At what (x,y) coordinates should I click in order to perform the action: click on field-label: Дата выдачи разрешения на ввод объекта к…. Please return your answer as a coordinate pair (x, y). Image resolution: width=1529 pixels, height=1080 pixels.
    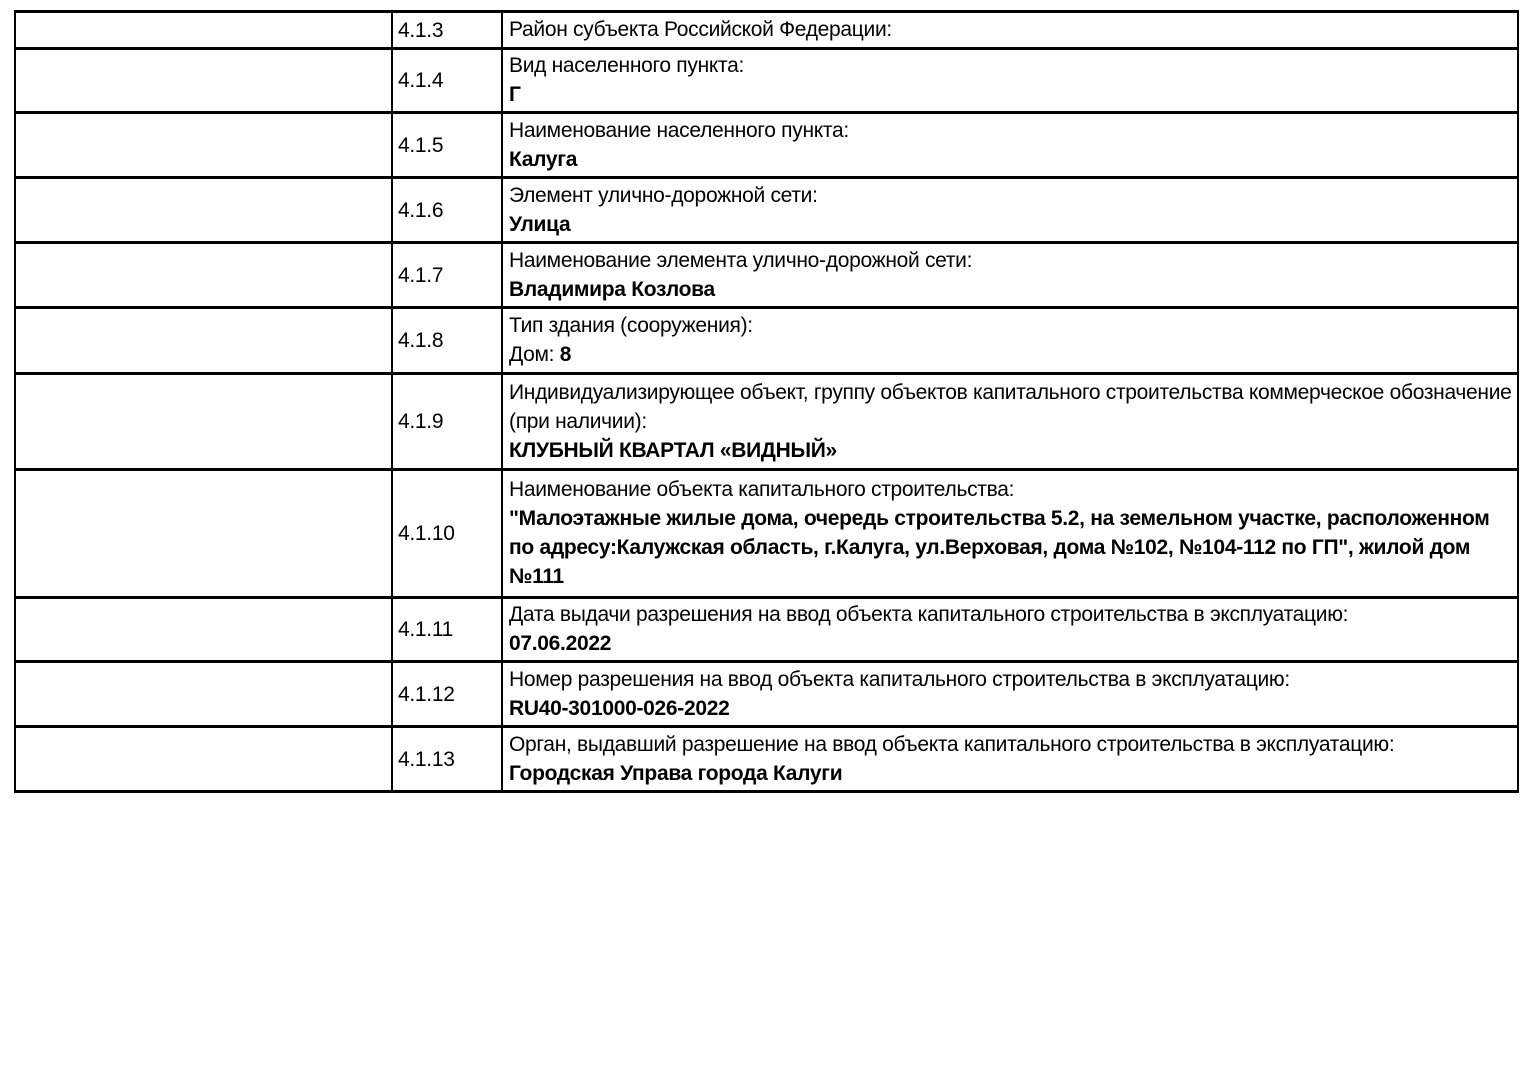
    Looking at the image, I should click on (929, 614).